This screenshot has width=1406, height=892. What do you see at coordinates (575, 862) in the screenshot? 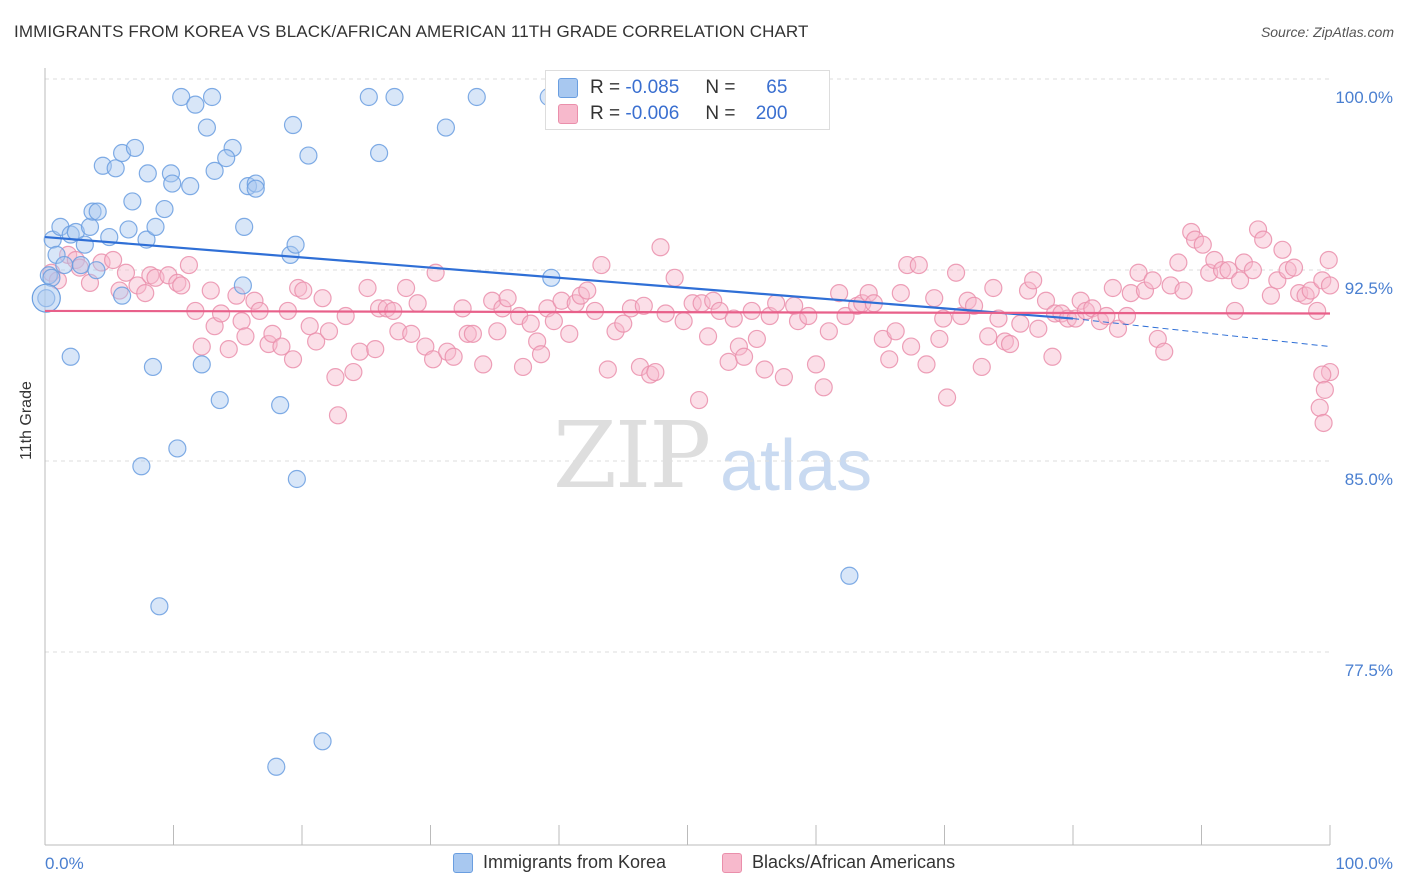
I see `legend-label-korea: Immigrants from Korea` at bounding box center [575, 862].